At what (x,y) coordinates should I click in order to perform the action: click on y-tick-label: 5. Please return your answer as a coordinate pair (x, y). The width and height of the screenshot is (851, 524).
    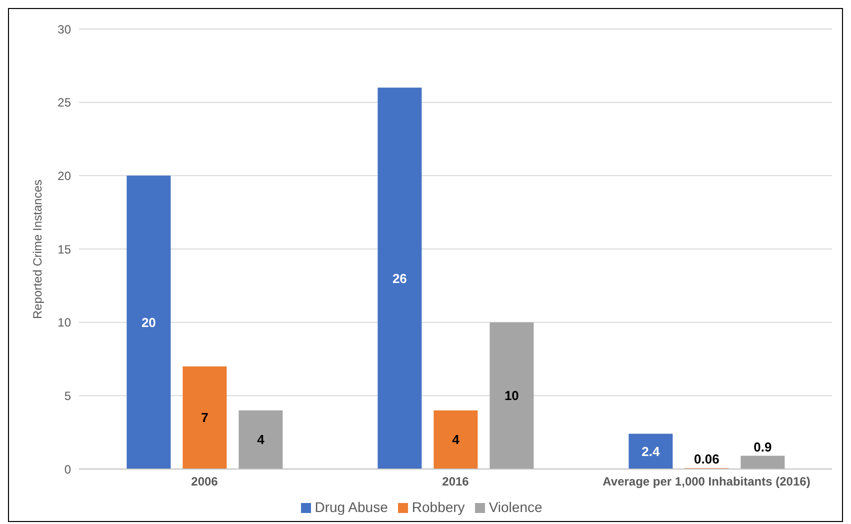
    Looking at the image, I should click on (68, 395).